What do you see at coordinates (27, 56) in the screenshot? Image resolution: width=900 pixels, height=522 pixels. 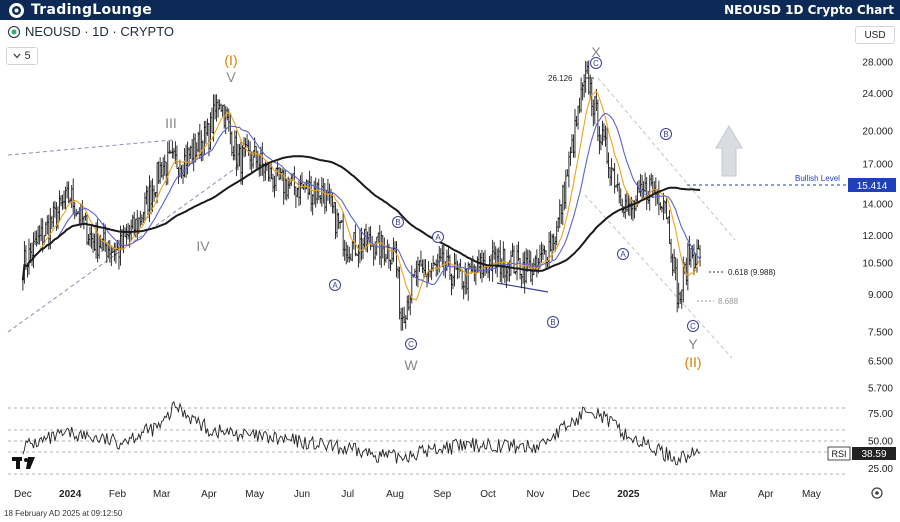 I see `indicator-count: 5` at bounding box center [27, 56].